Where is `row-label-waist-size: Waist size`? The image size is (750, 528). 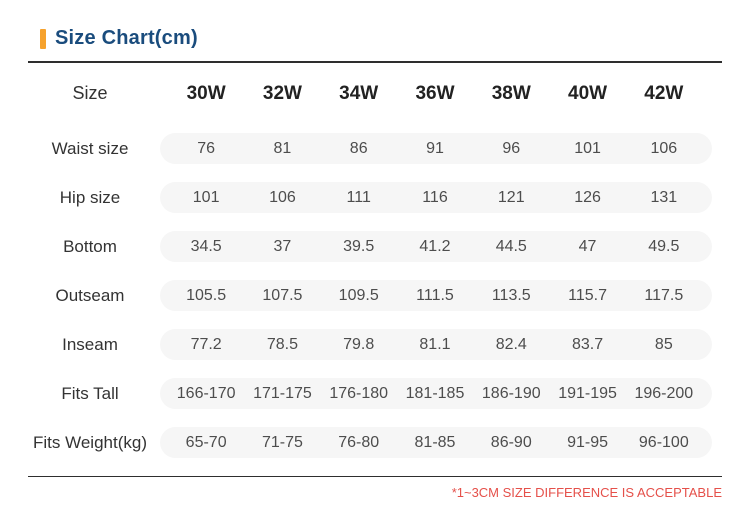
row-label-waist-size: Waist size is located at coordinates (90, 148).